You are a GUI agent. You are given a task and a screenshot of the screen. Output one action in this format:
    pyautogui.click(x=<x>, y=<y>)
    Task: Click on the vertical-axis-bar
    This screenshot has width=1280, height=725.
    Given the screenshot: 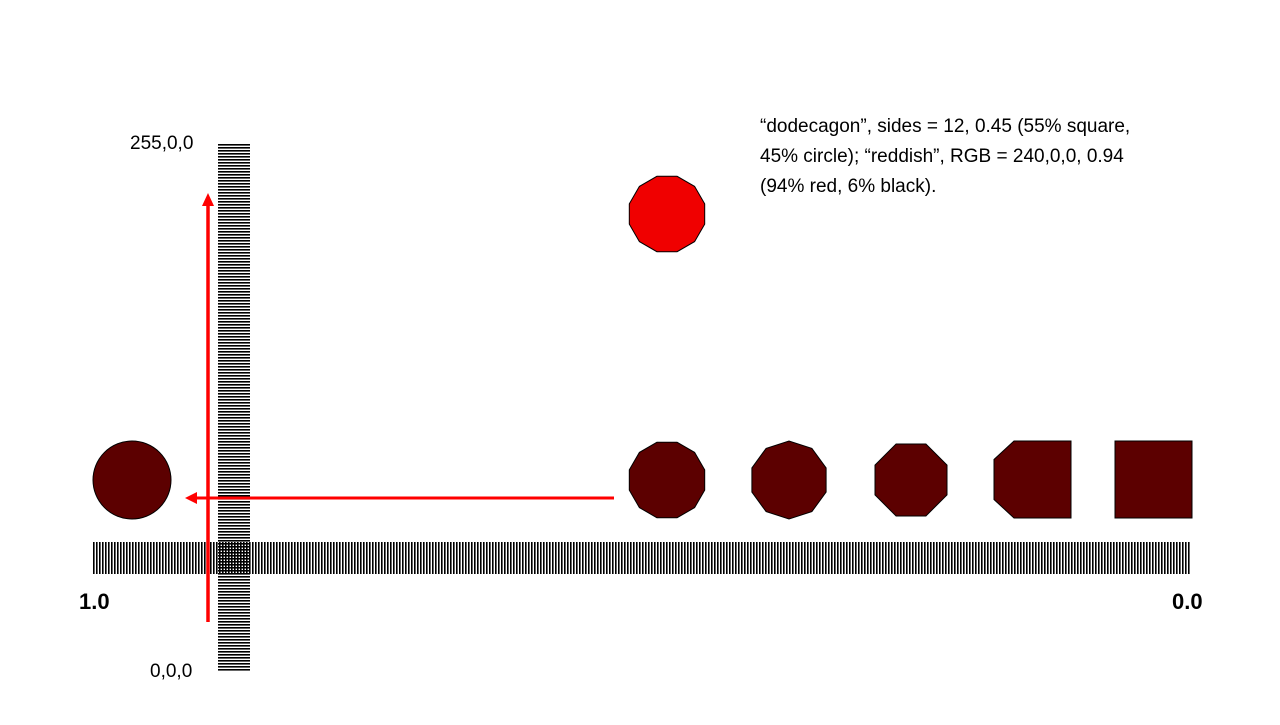 What is the action you would take?
    pyautogui.click(x=234, y=408)
    